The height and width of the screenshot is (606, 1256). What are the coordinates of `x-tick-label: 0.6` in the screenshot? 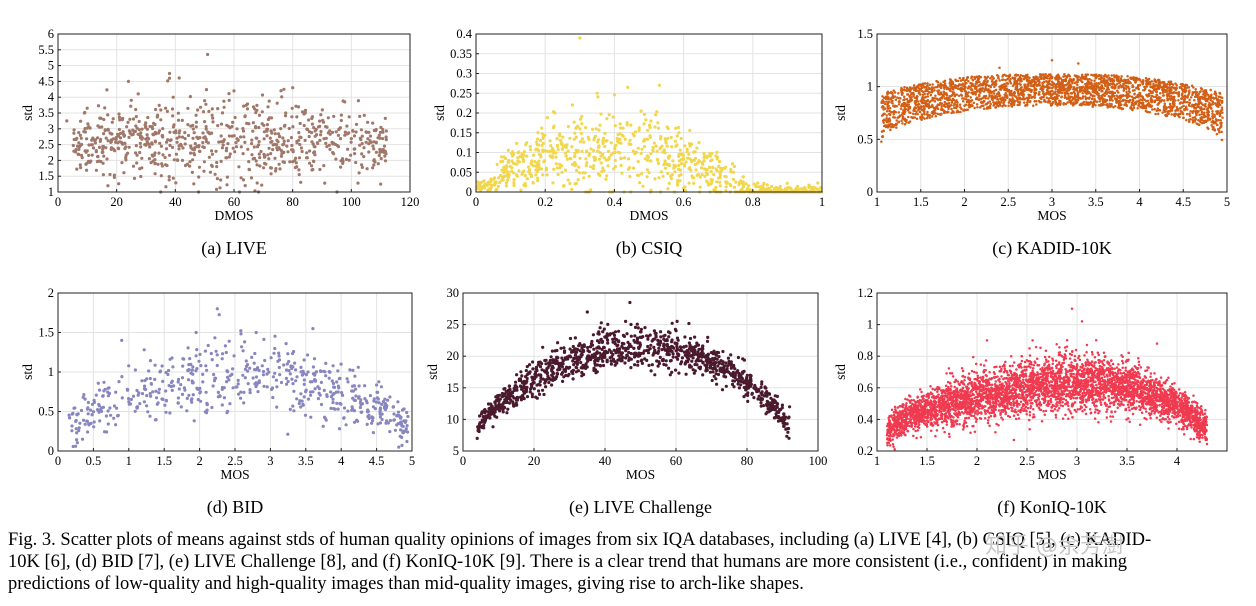 It's located at (684, 202).